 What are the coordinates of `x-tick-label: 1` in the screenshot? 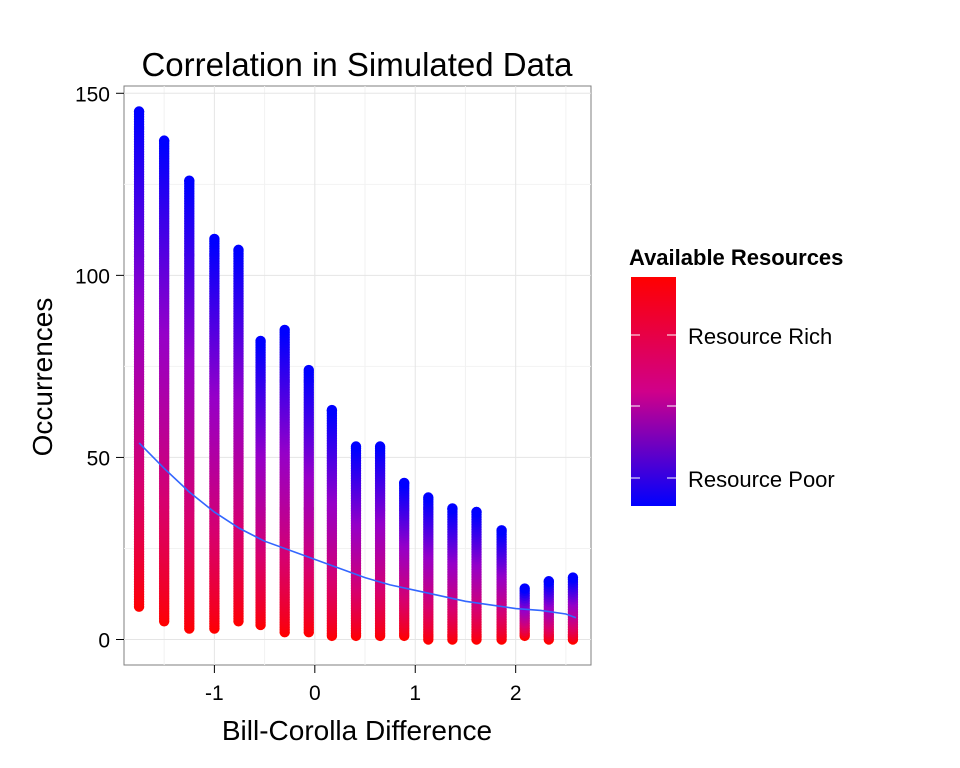 It's located at (415, 693).